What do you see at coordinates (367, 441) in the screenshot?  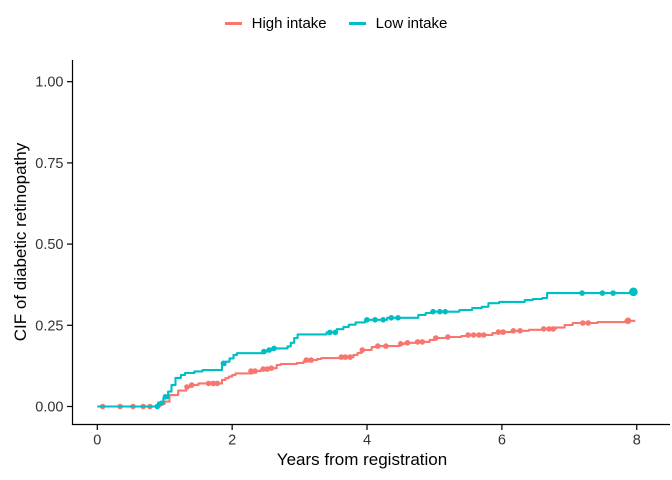 I see `x-tick-label: 4` at bounding box center [367, 441].